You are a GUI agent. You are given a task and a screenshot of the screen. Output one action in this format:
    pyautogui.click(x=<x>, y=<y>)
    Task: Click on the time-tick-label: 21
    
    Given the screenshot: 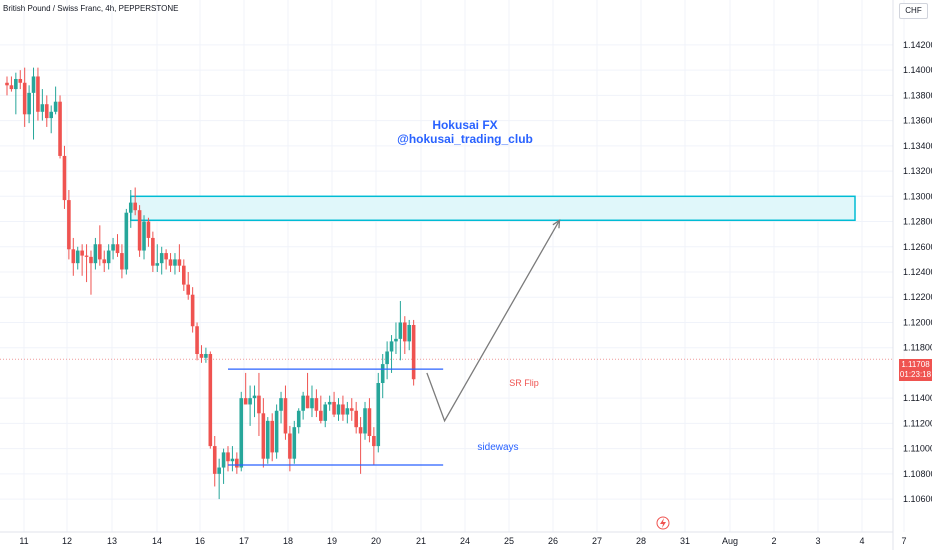 What is the action you would take?
    pyautogui.click(x=421, y=541)
    